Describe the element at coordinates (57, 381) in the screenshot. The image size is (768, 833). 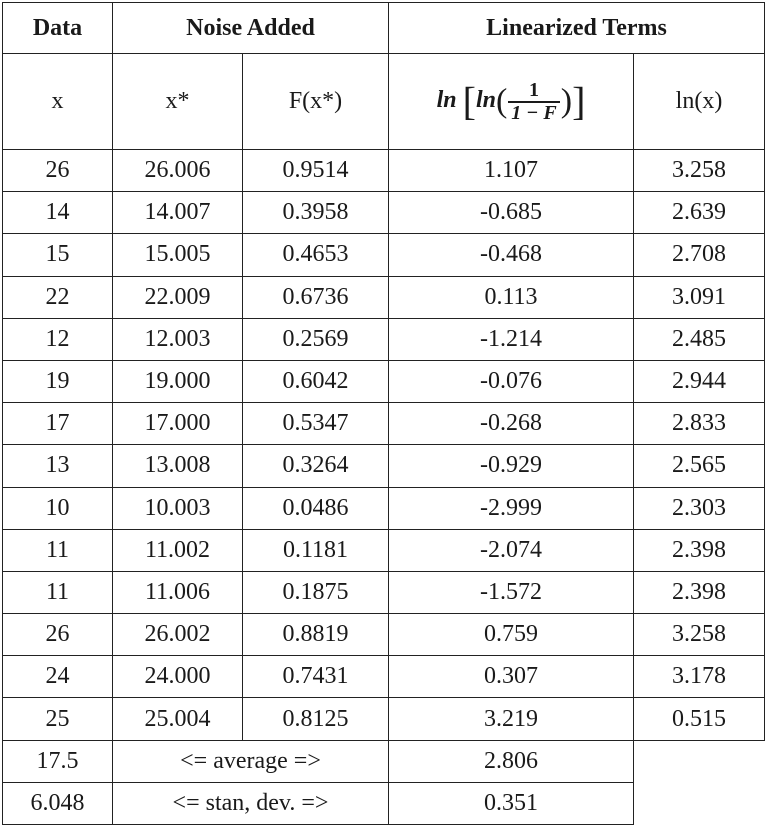
I see `cell-x: 19` at that location.